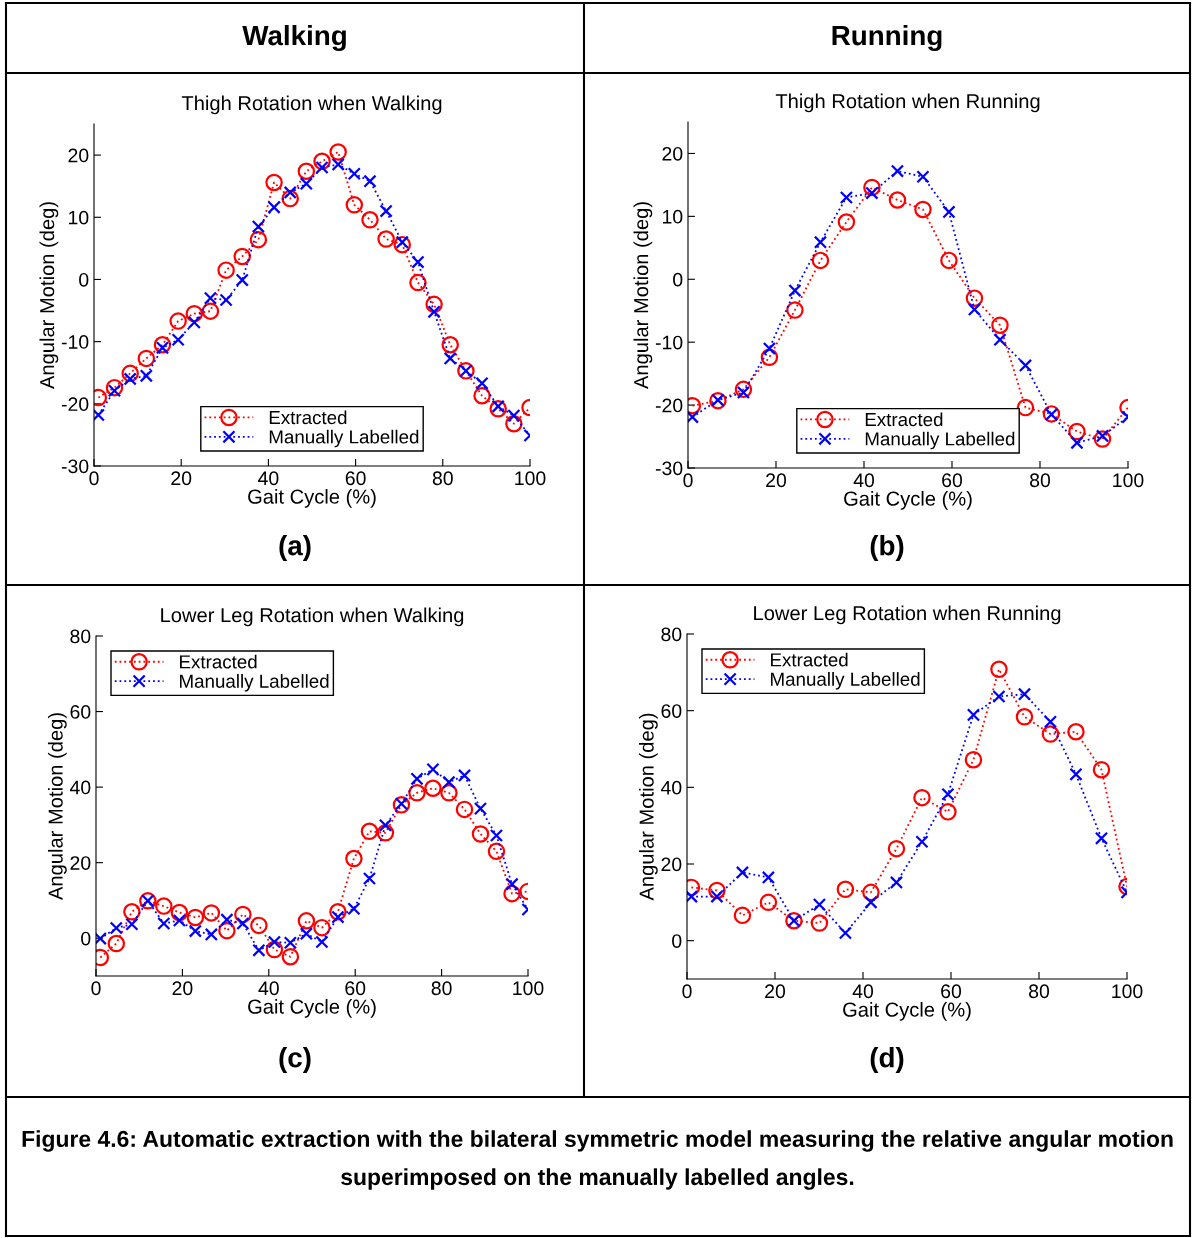  I want to click on chart-title: Lower Leg Rotation when Running, so click(907, 615).